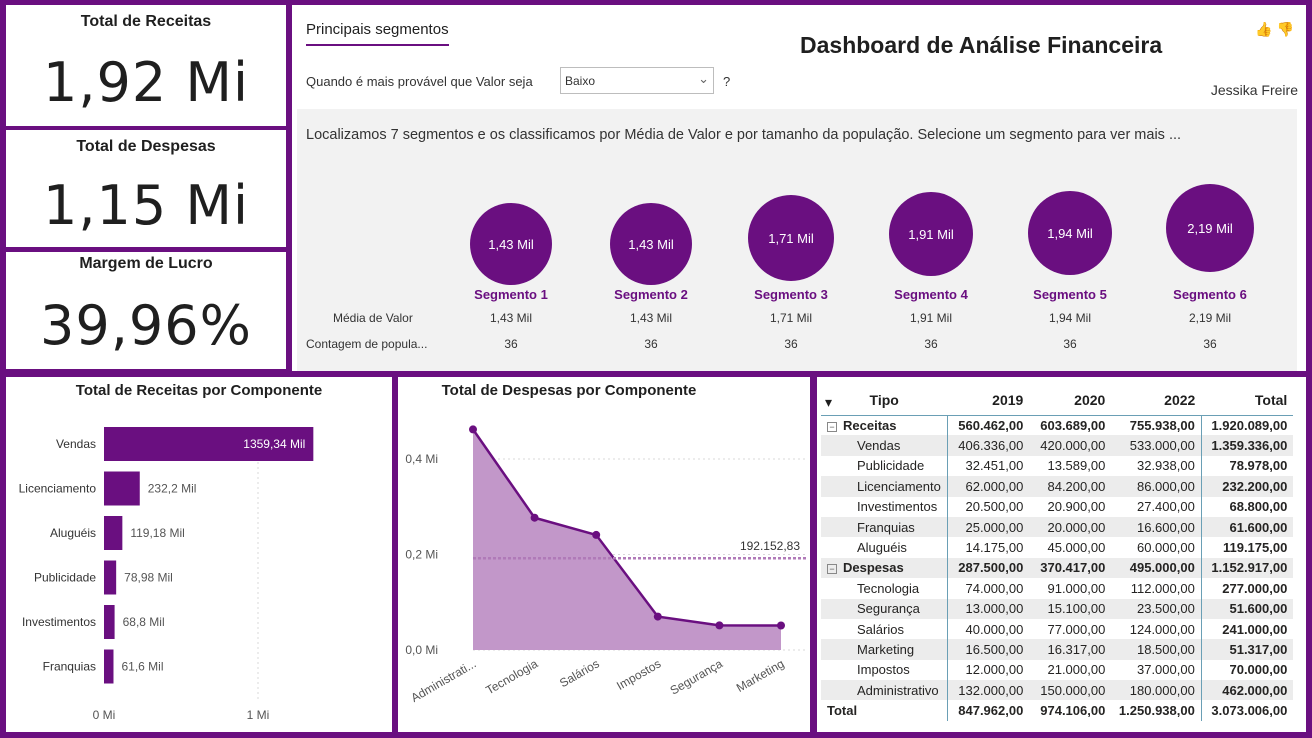  I want to click on matrix-cell: 84.200,00, so click(1070, 486).